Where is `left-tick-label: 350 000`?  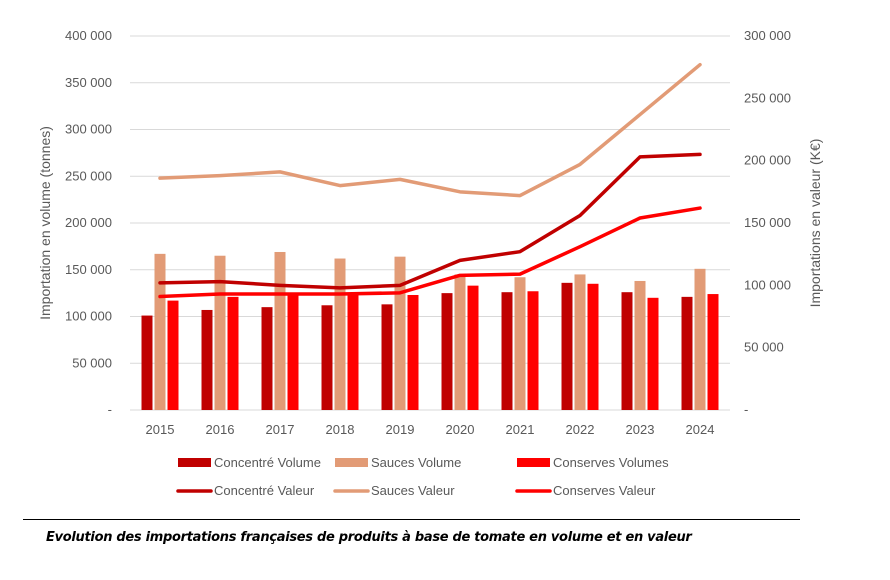 left-tick-label: 350 000 is located at coordinates (88, 82).